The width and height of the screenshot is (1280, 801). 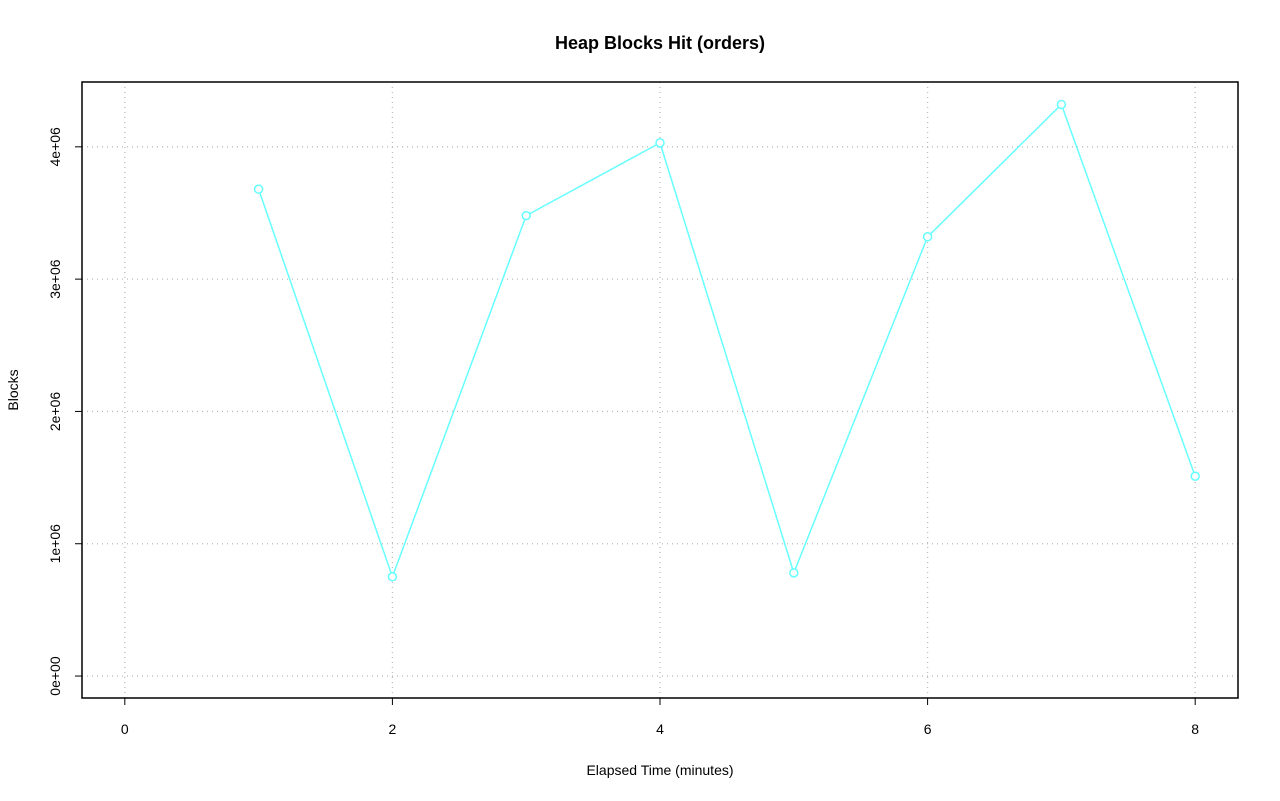 I want to click on x-tick-label: 6, so click(x=928, y=729).